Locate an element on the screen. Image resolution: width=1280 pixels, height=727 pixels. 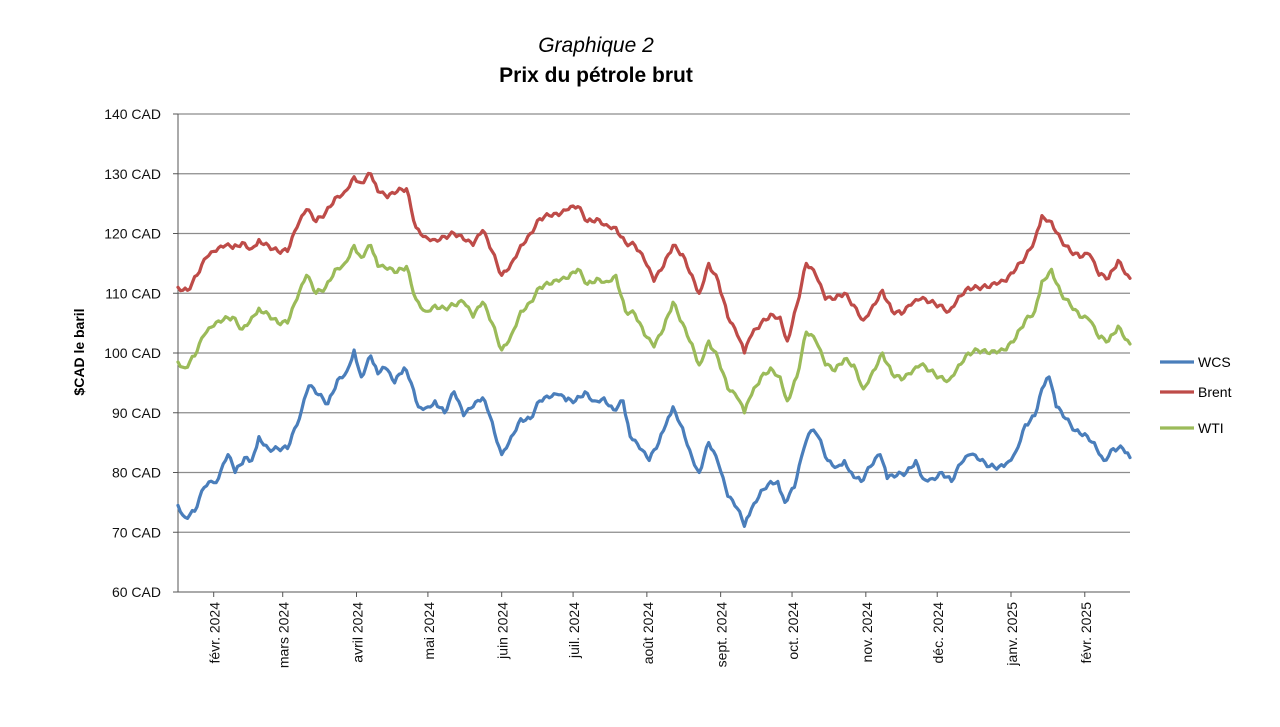
x-tick-label: févr. 2025 is located at coordinates (1086, 633).